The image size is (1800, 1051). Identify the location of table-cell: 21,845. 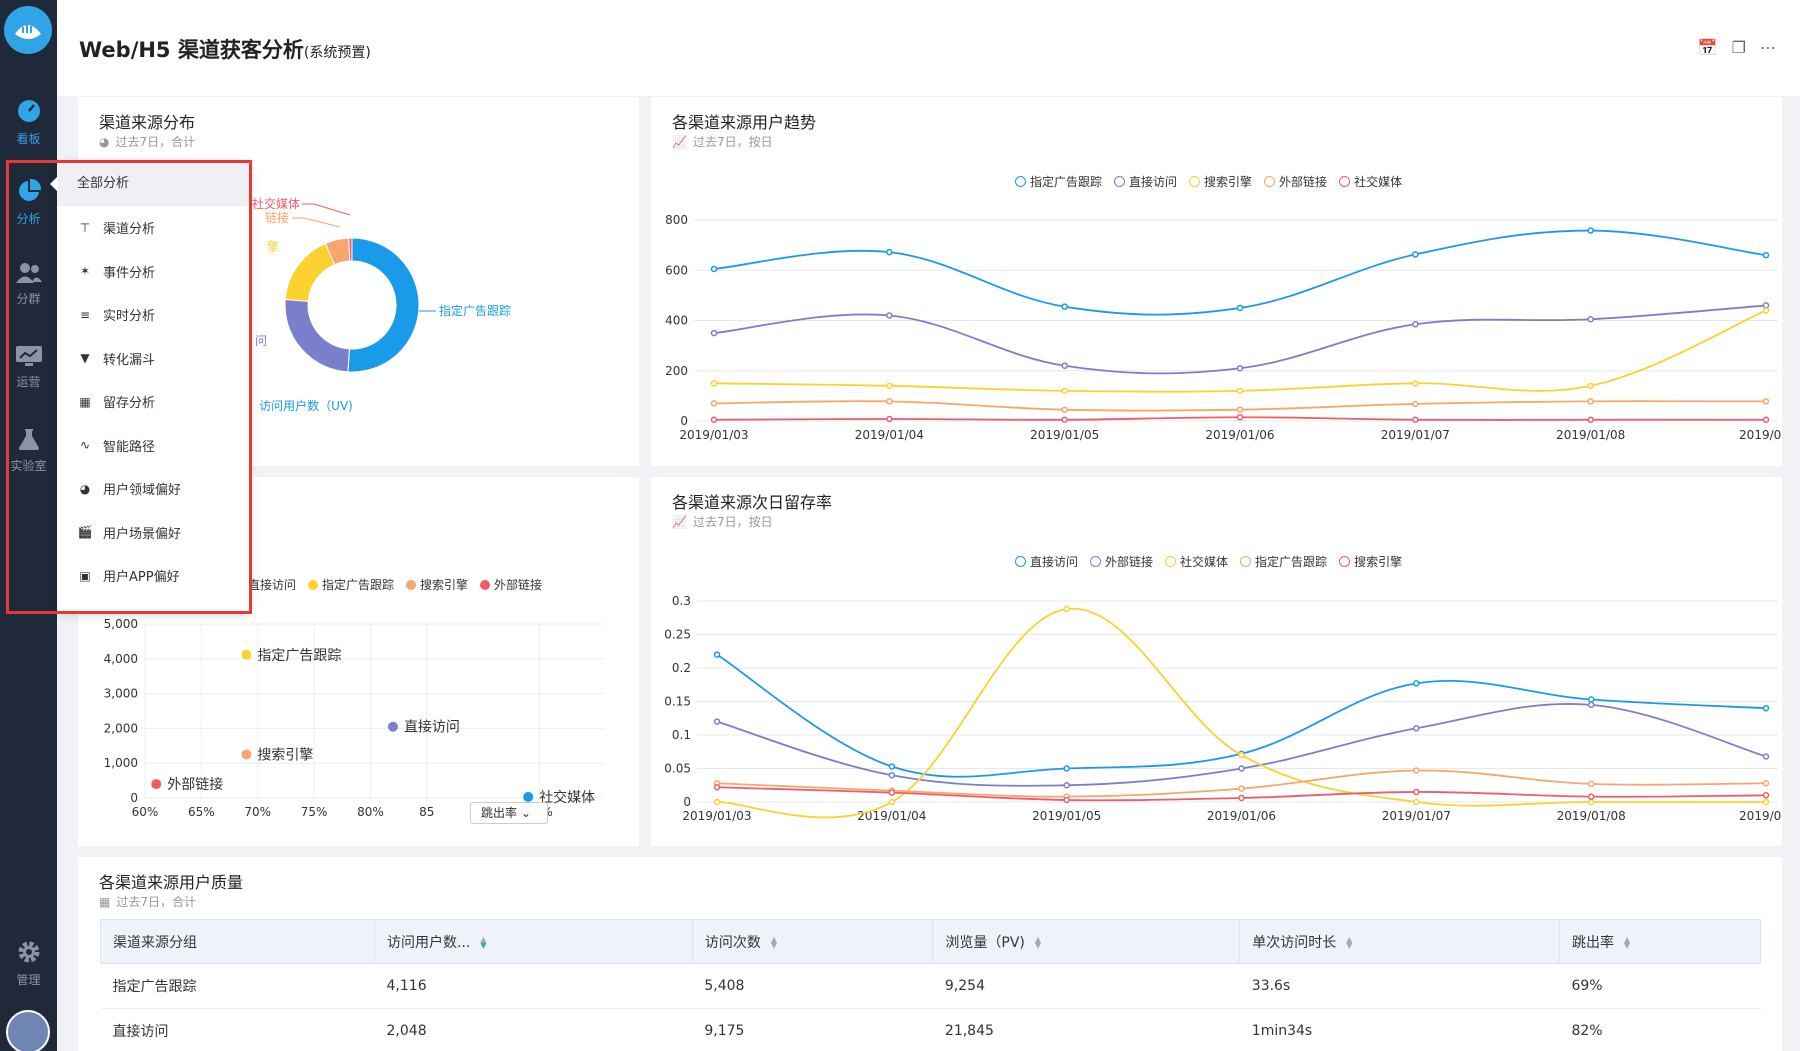
(1086, 1029).